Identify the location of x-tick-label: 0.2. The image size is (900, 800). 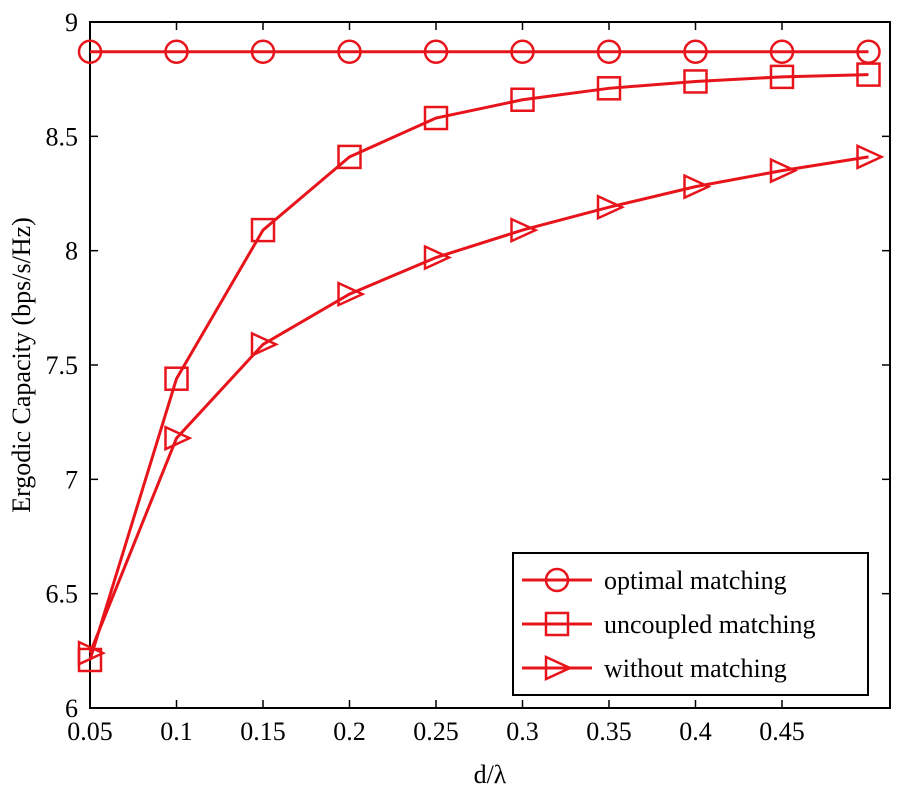
(349, 731).